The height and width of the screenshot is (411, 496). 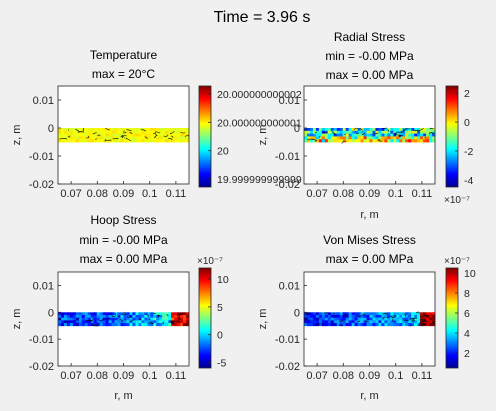 I want to click on colorbar-tick-label: 20.000000000002, so click(x=259, y=95).